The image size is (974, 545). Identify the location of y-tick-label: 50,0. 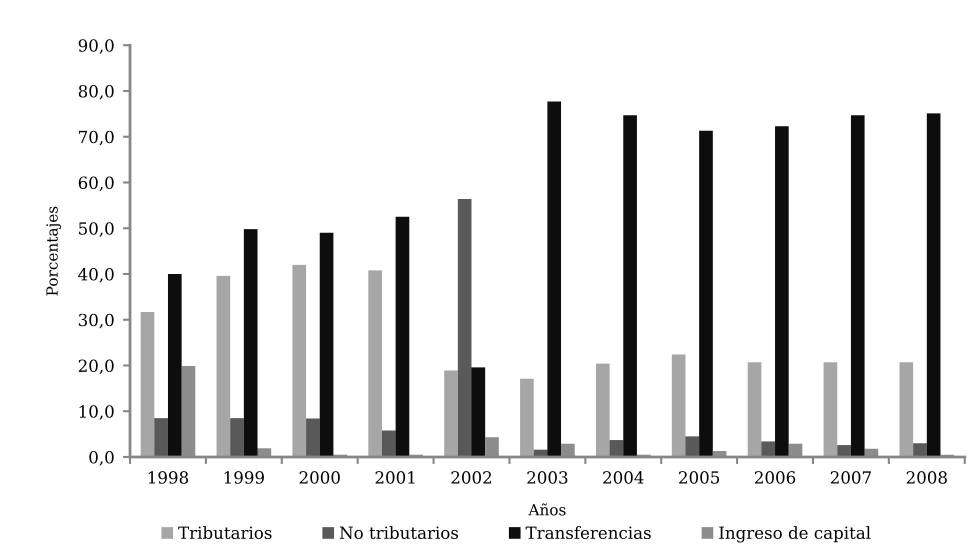
(96, 229).